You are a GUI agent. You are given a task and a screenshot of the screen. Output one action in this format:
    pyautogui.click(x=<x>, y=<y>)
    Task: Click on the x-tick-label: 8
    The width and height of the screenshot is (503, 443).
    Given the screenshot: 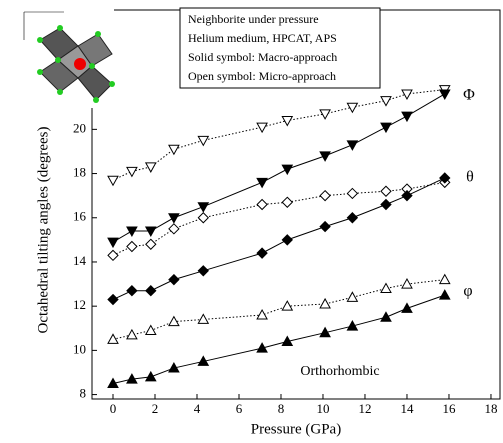 What is the action you would take?
    pyautogui.click(x=281, y=408)
    